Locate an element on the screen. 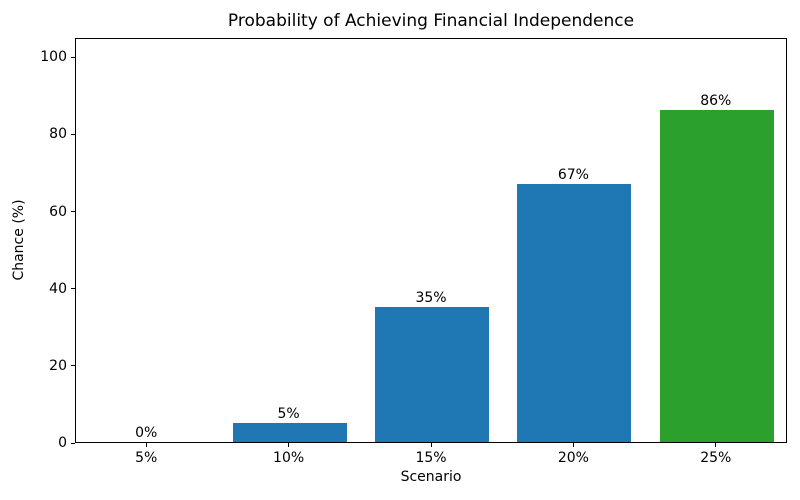 Image resolution: width=800 pixels, height=500 pixels. y-tick-label: 40 is located at coordinates (58, 288).